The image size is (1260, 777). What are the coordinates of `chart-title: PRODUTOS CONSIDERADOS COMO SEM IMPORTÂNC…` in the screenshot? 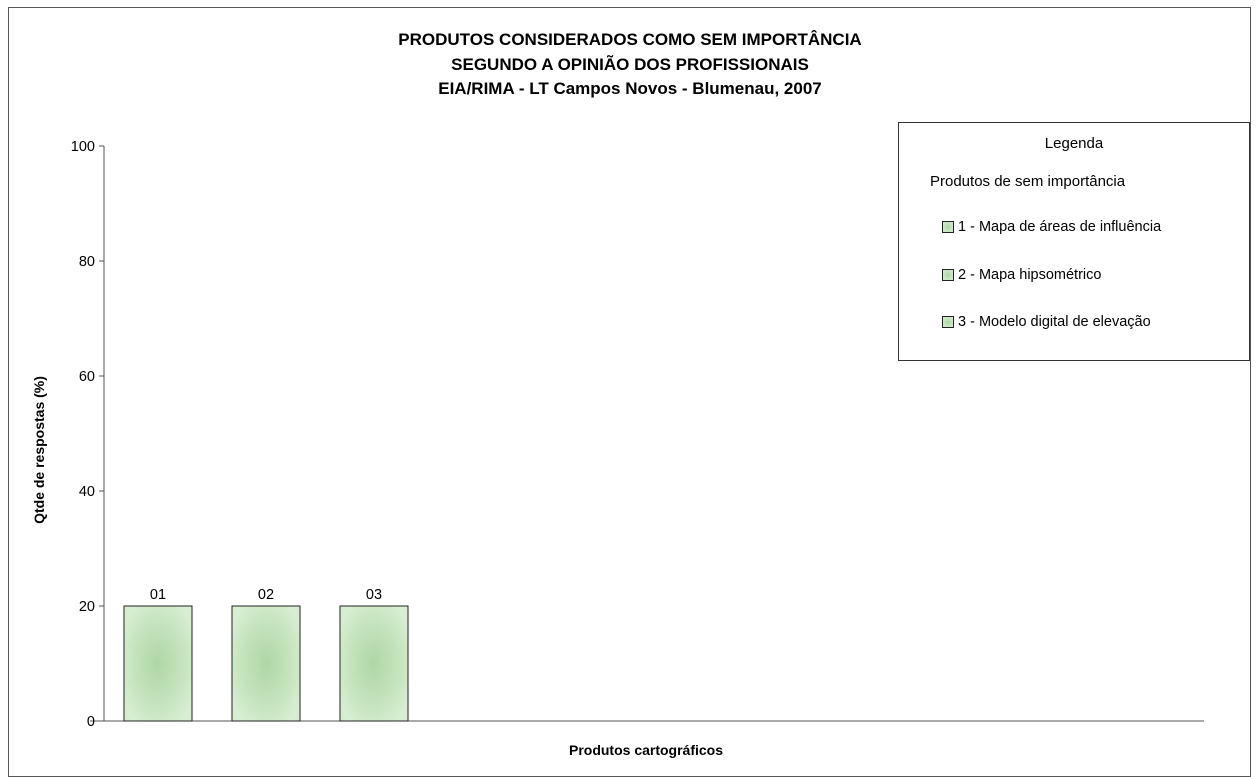 It's located at (630, 65).